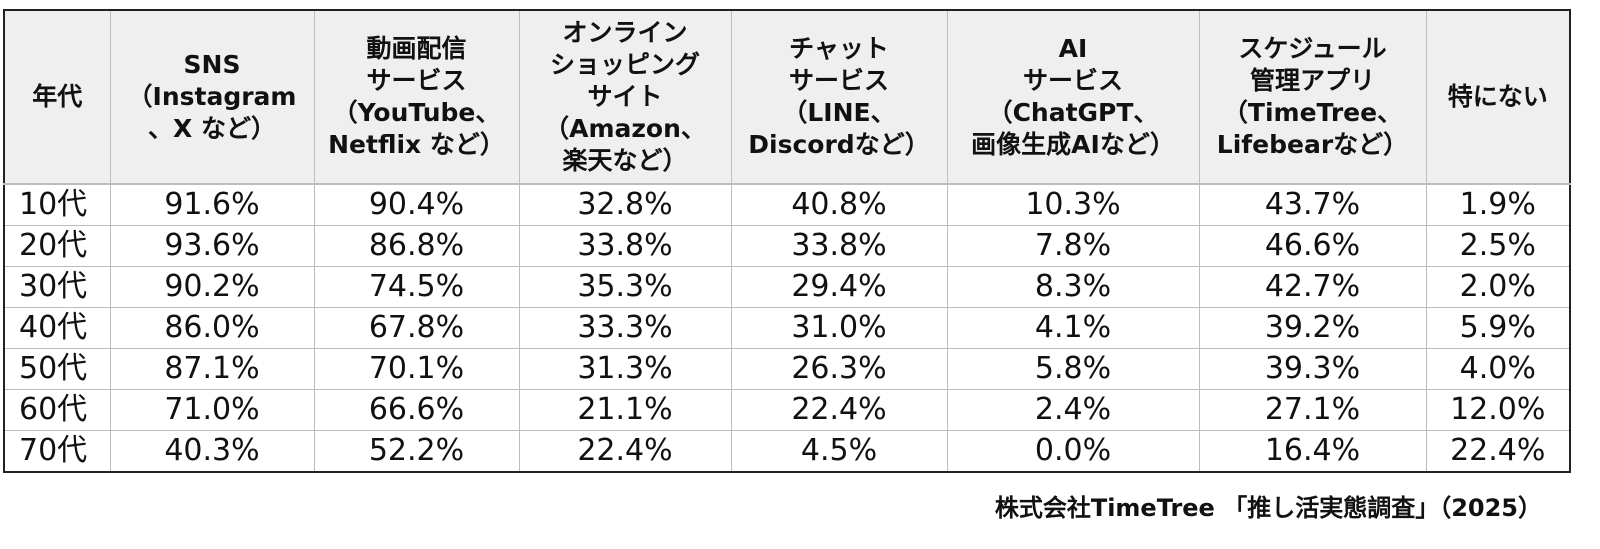 Image resolution: width=1600 pixels, height=549 pixels. I want to click on percentage-cell: 26.3%, so click(839, 369).